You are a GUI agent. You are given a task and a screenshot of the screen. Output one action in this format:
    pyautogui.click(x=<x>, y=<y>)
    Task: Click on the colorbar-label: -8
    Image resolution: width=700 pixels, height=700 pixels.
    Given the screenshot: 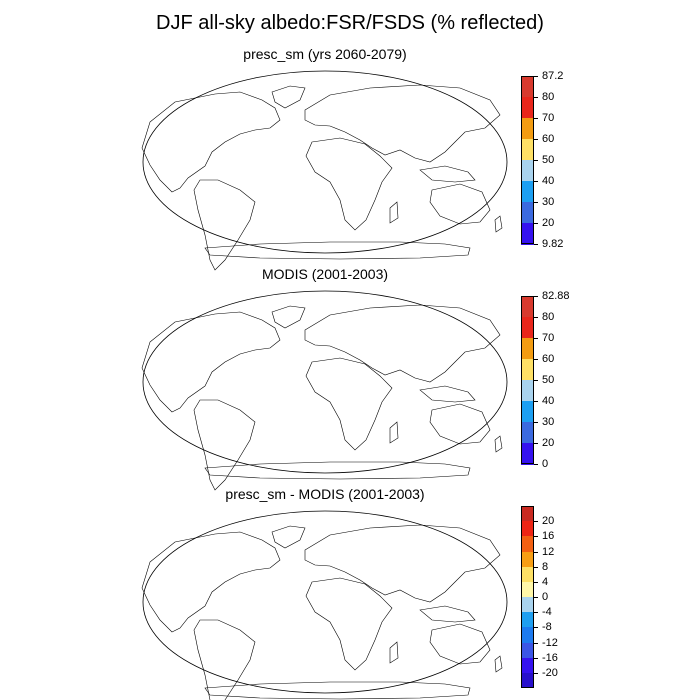 What is the action you would take?
    pyautogui.click(x=547, y=627)
    